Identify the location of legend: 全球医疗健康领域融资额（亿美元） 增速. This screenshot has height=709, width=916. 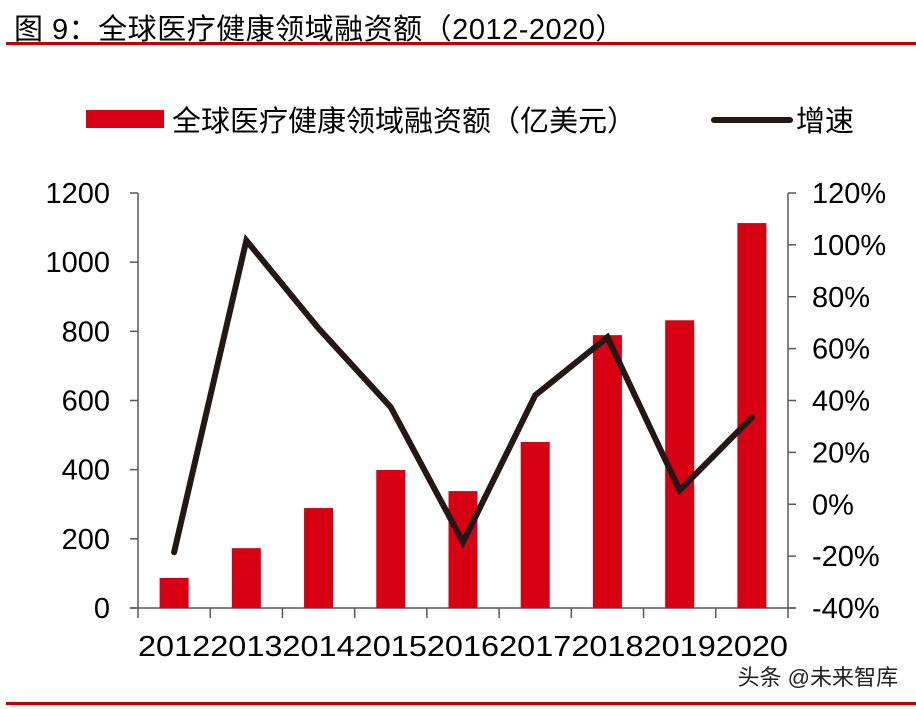
(470, 121).